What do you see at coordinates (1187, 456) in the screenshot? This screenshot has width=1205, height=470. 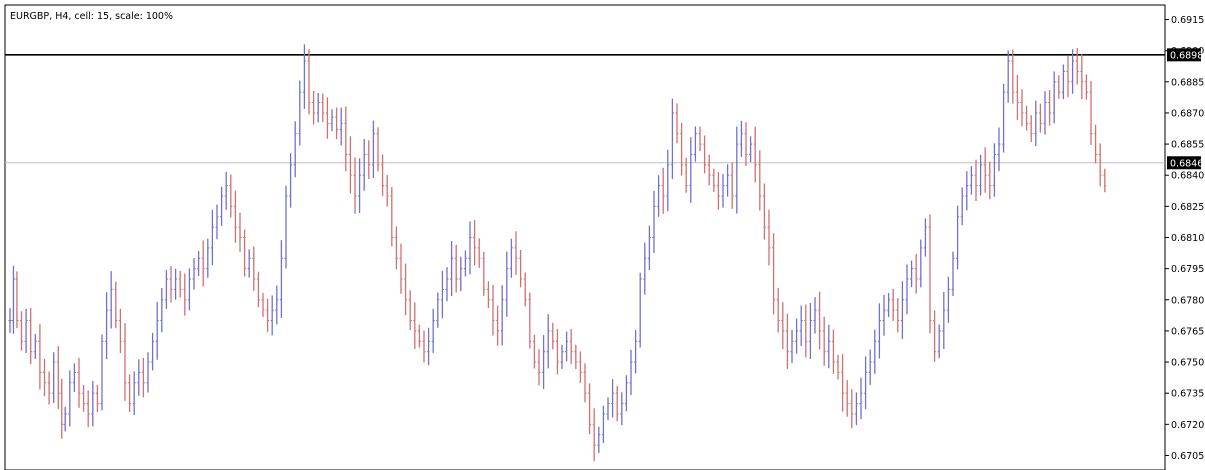 I see `y-tick-label: 0.6705` at bounding box center [1187, 456].